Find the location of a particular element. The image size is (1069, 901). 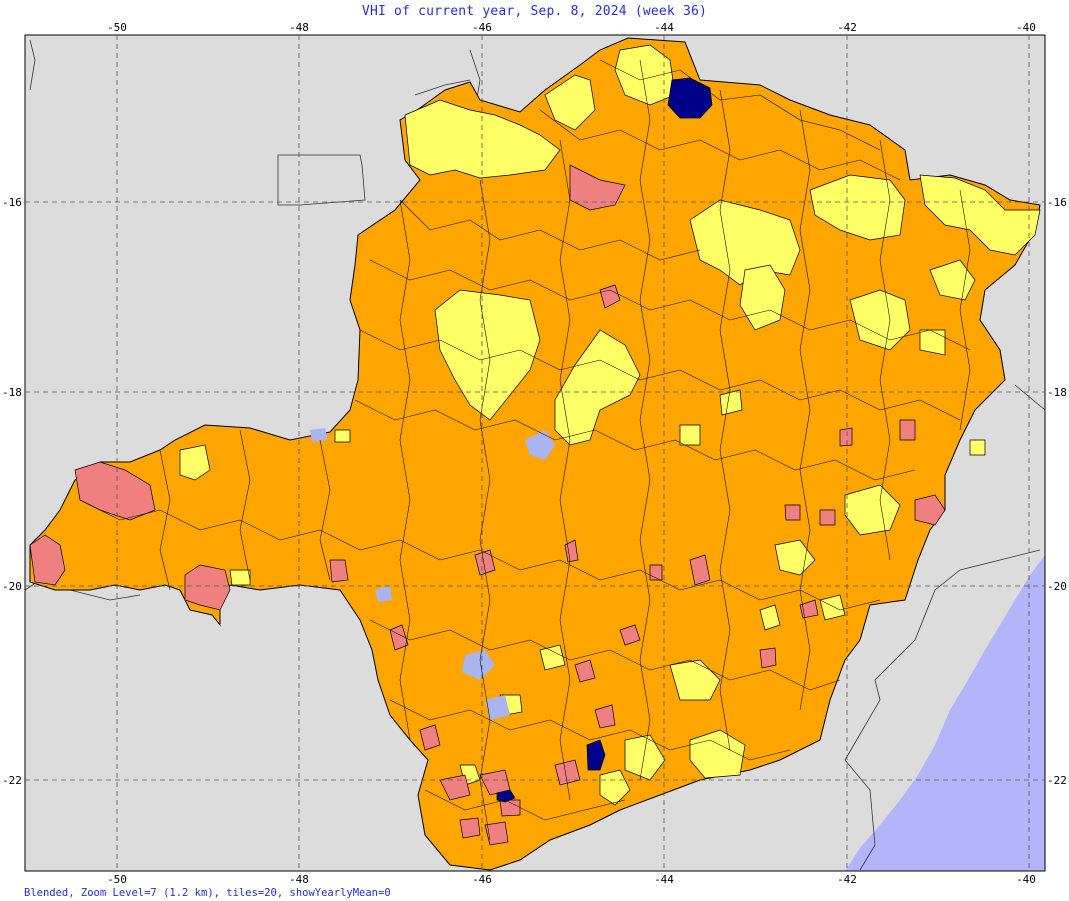

lon-label-top-4: -44 is located at coordinates (664, 27).